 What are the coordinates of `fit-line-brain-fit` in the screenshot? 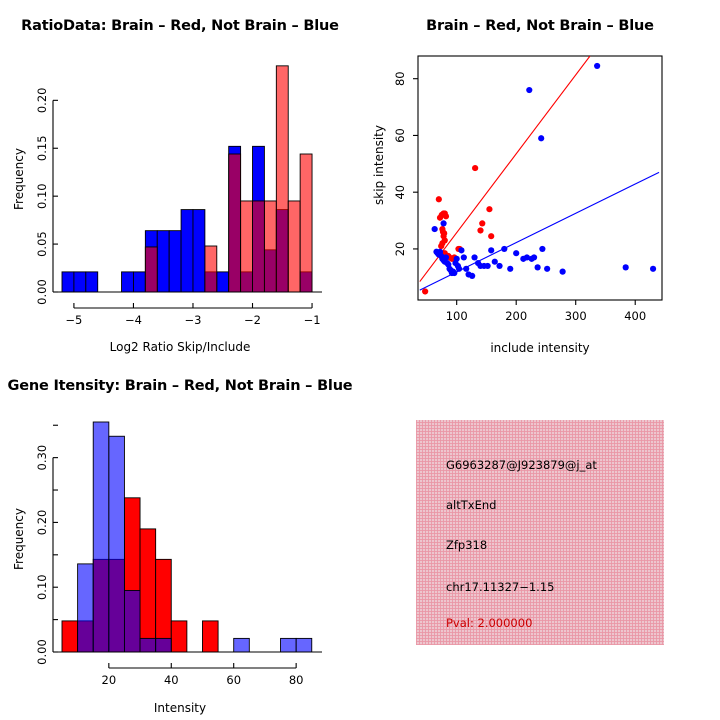 It's located at (505, 169).